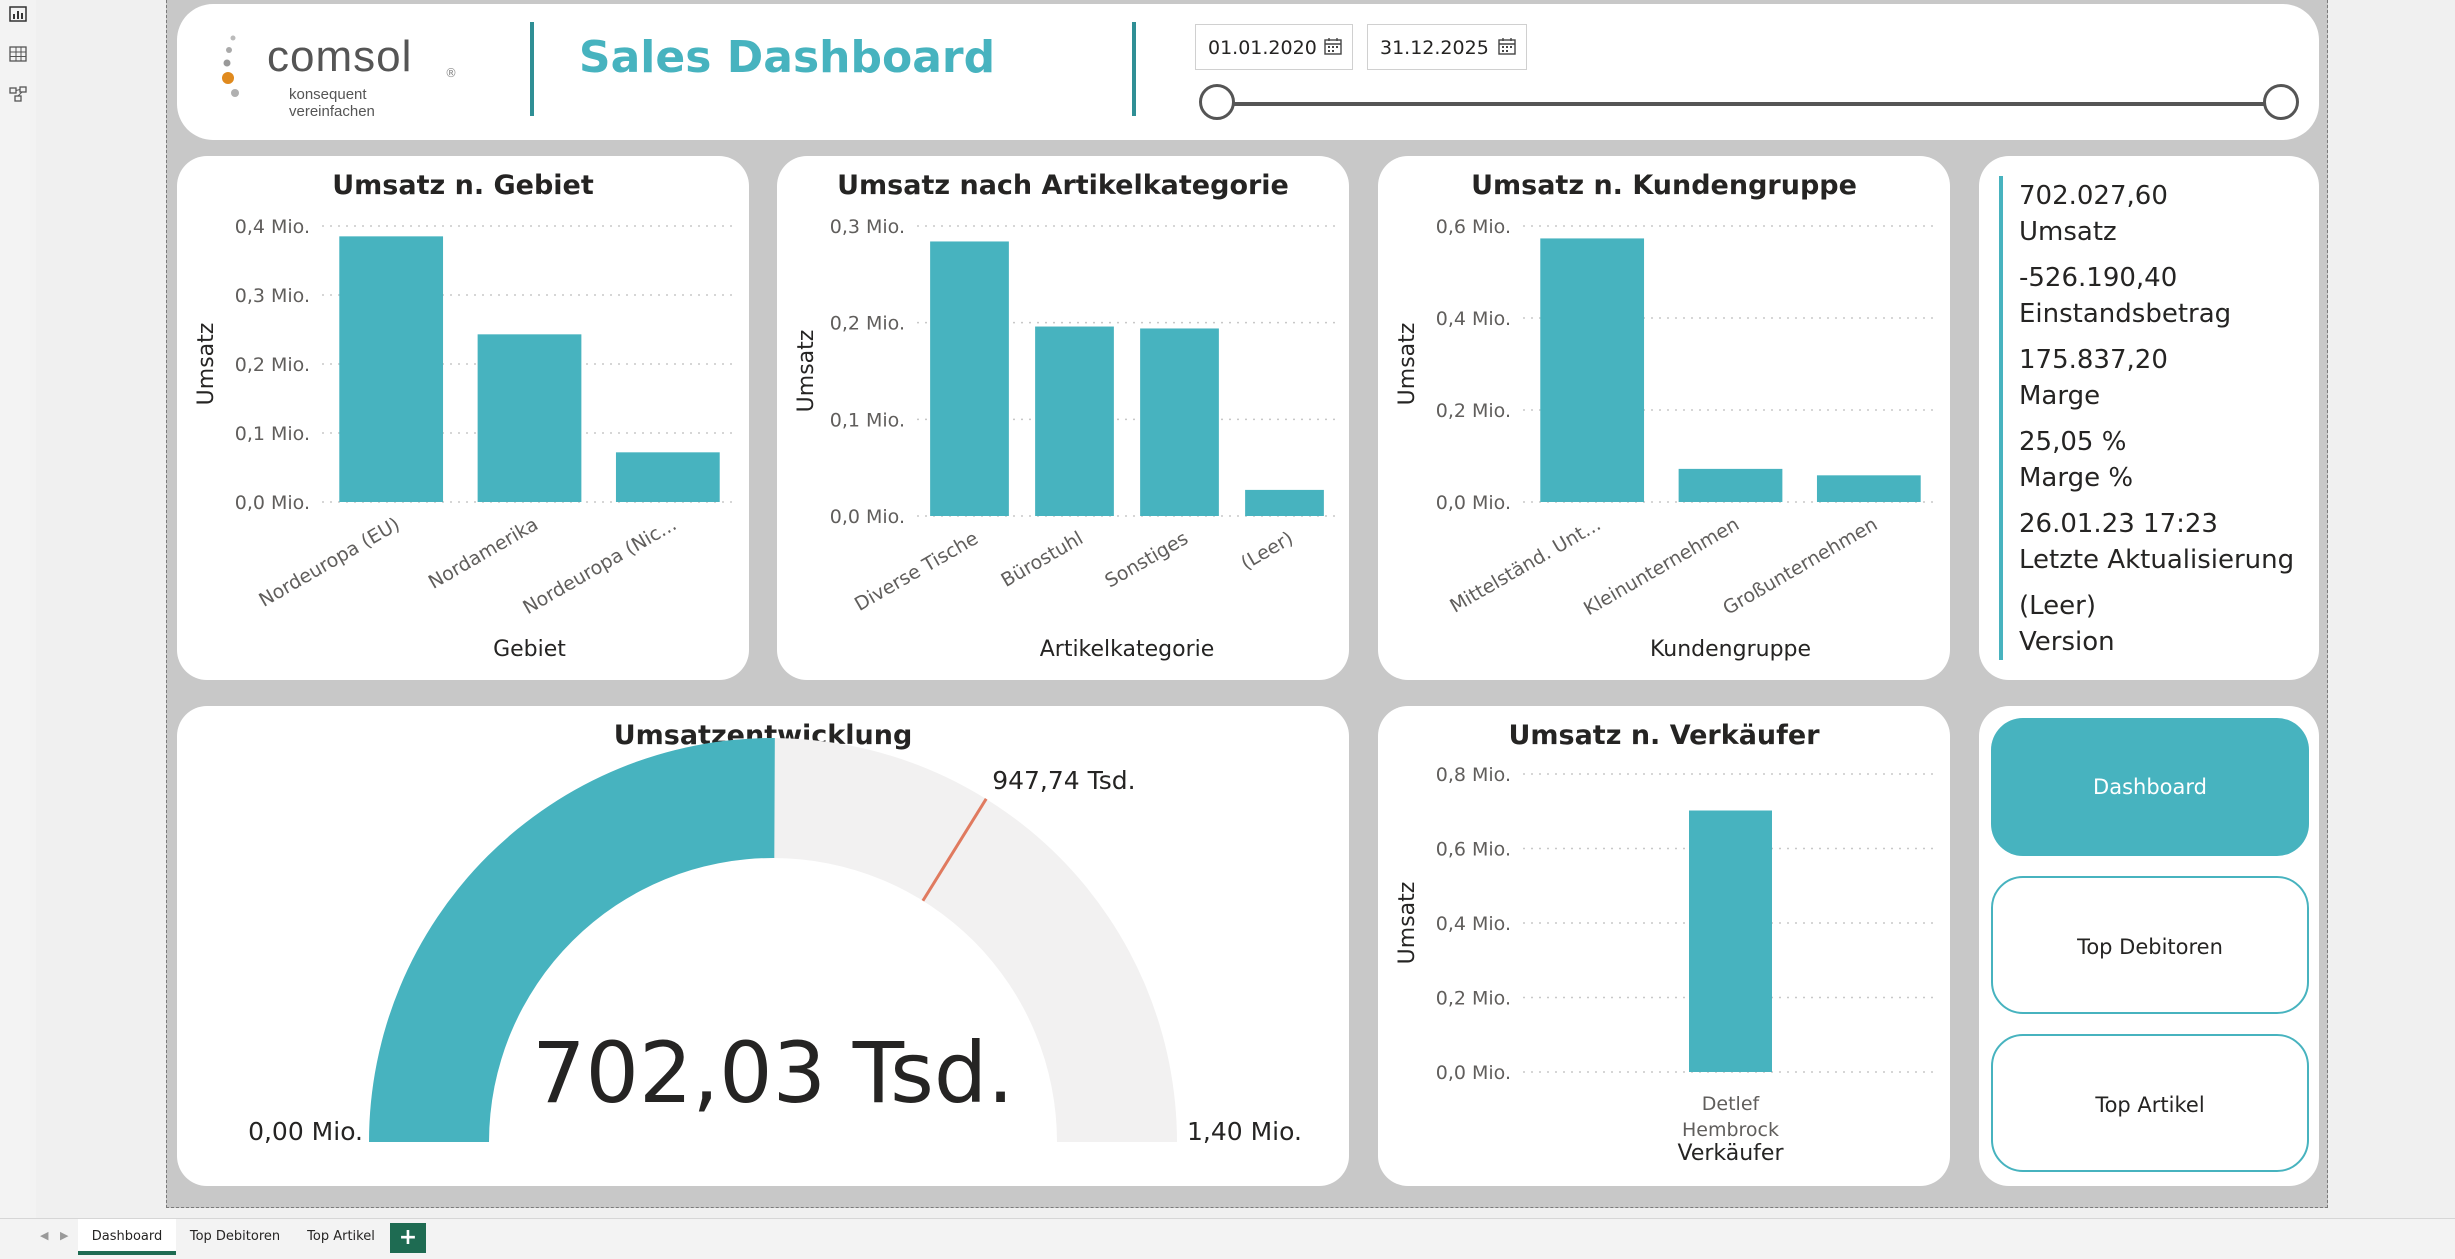  Describe the element at coordinates (2001, 418) in the screenshot. I see `kpi-accent-bar` at that location.